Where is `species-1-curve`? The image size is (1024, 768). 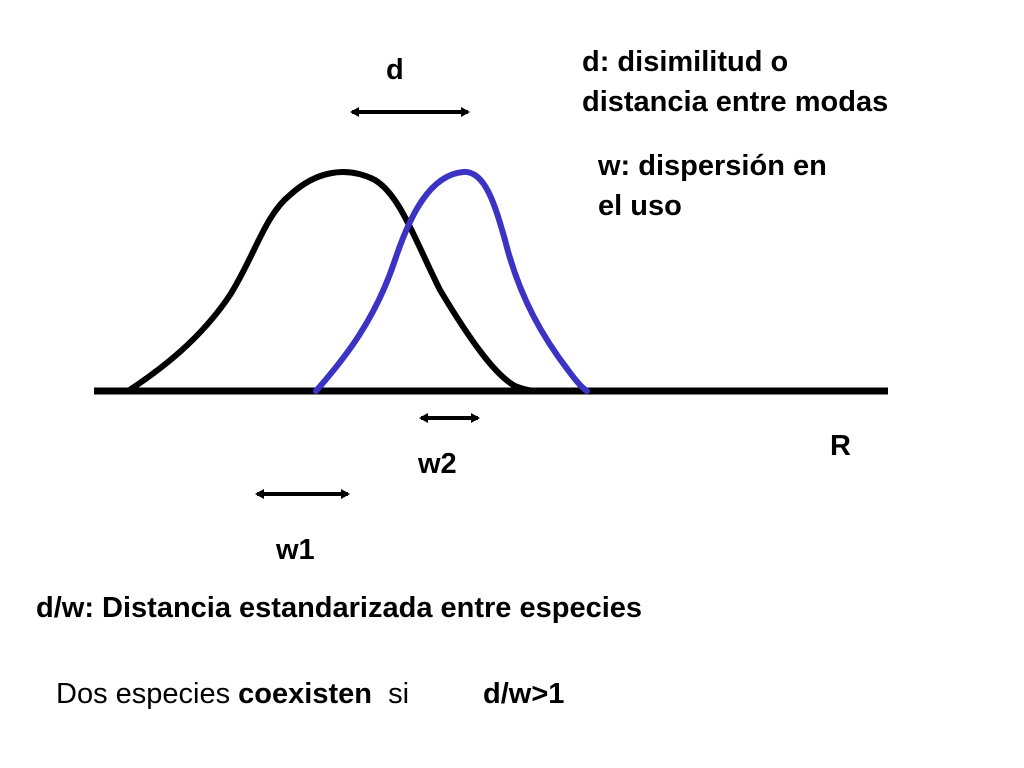
species-1-curve is located at coordinates (333, 281).